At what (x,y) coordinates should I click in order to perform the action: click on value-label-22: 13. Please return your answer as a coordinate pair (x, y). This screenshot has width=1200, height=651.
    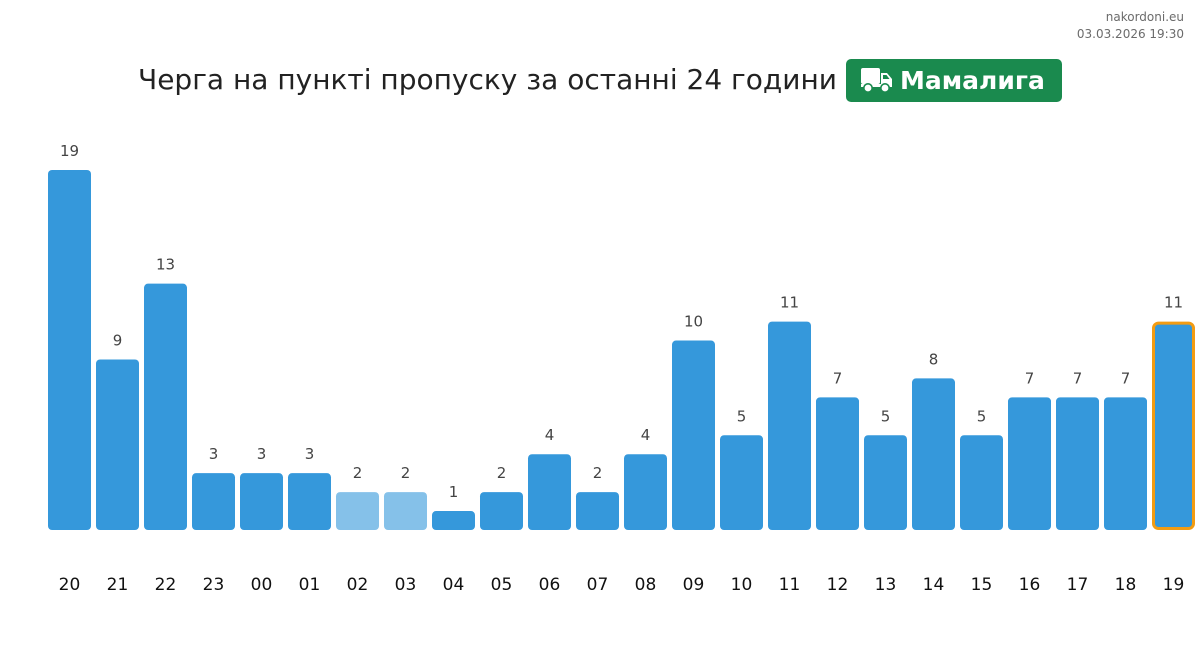
    Looking at the image, I should click on (165, 265).